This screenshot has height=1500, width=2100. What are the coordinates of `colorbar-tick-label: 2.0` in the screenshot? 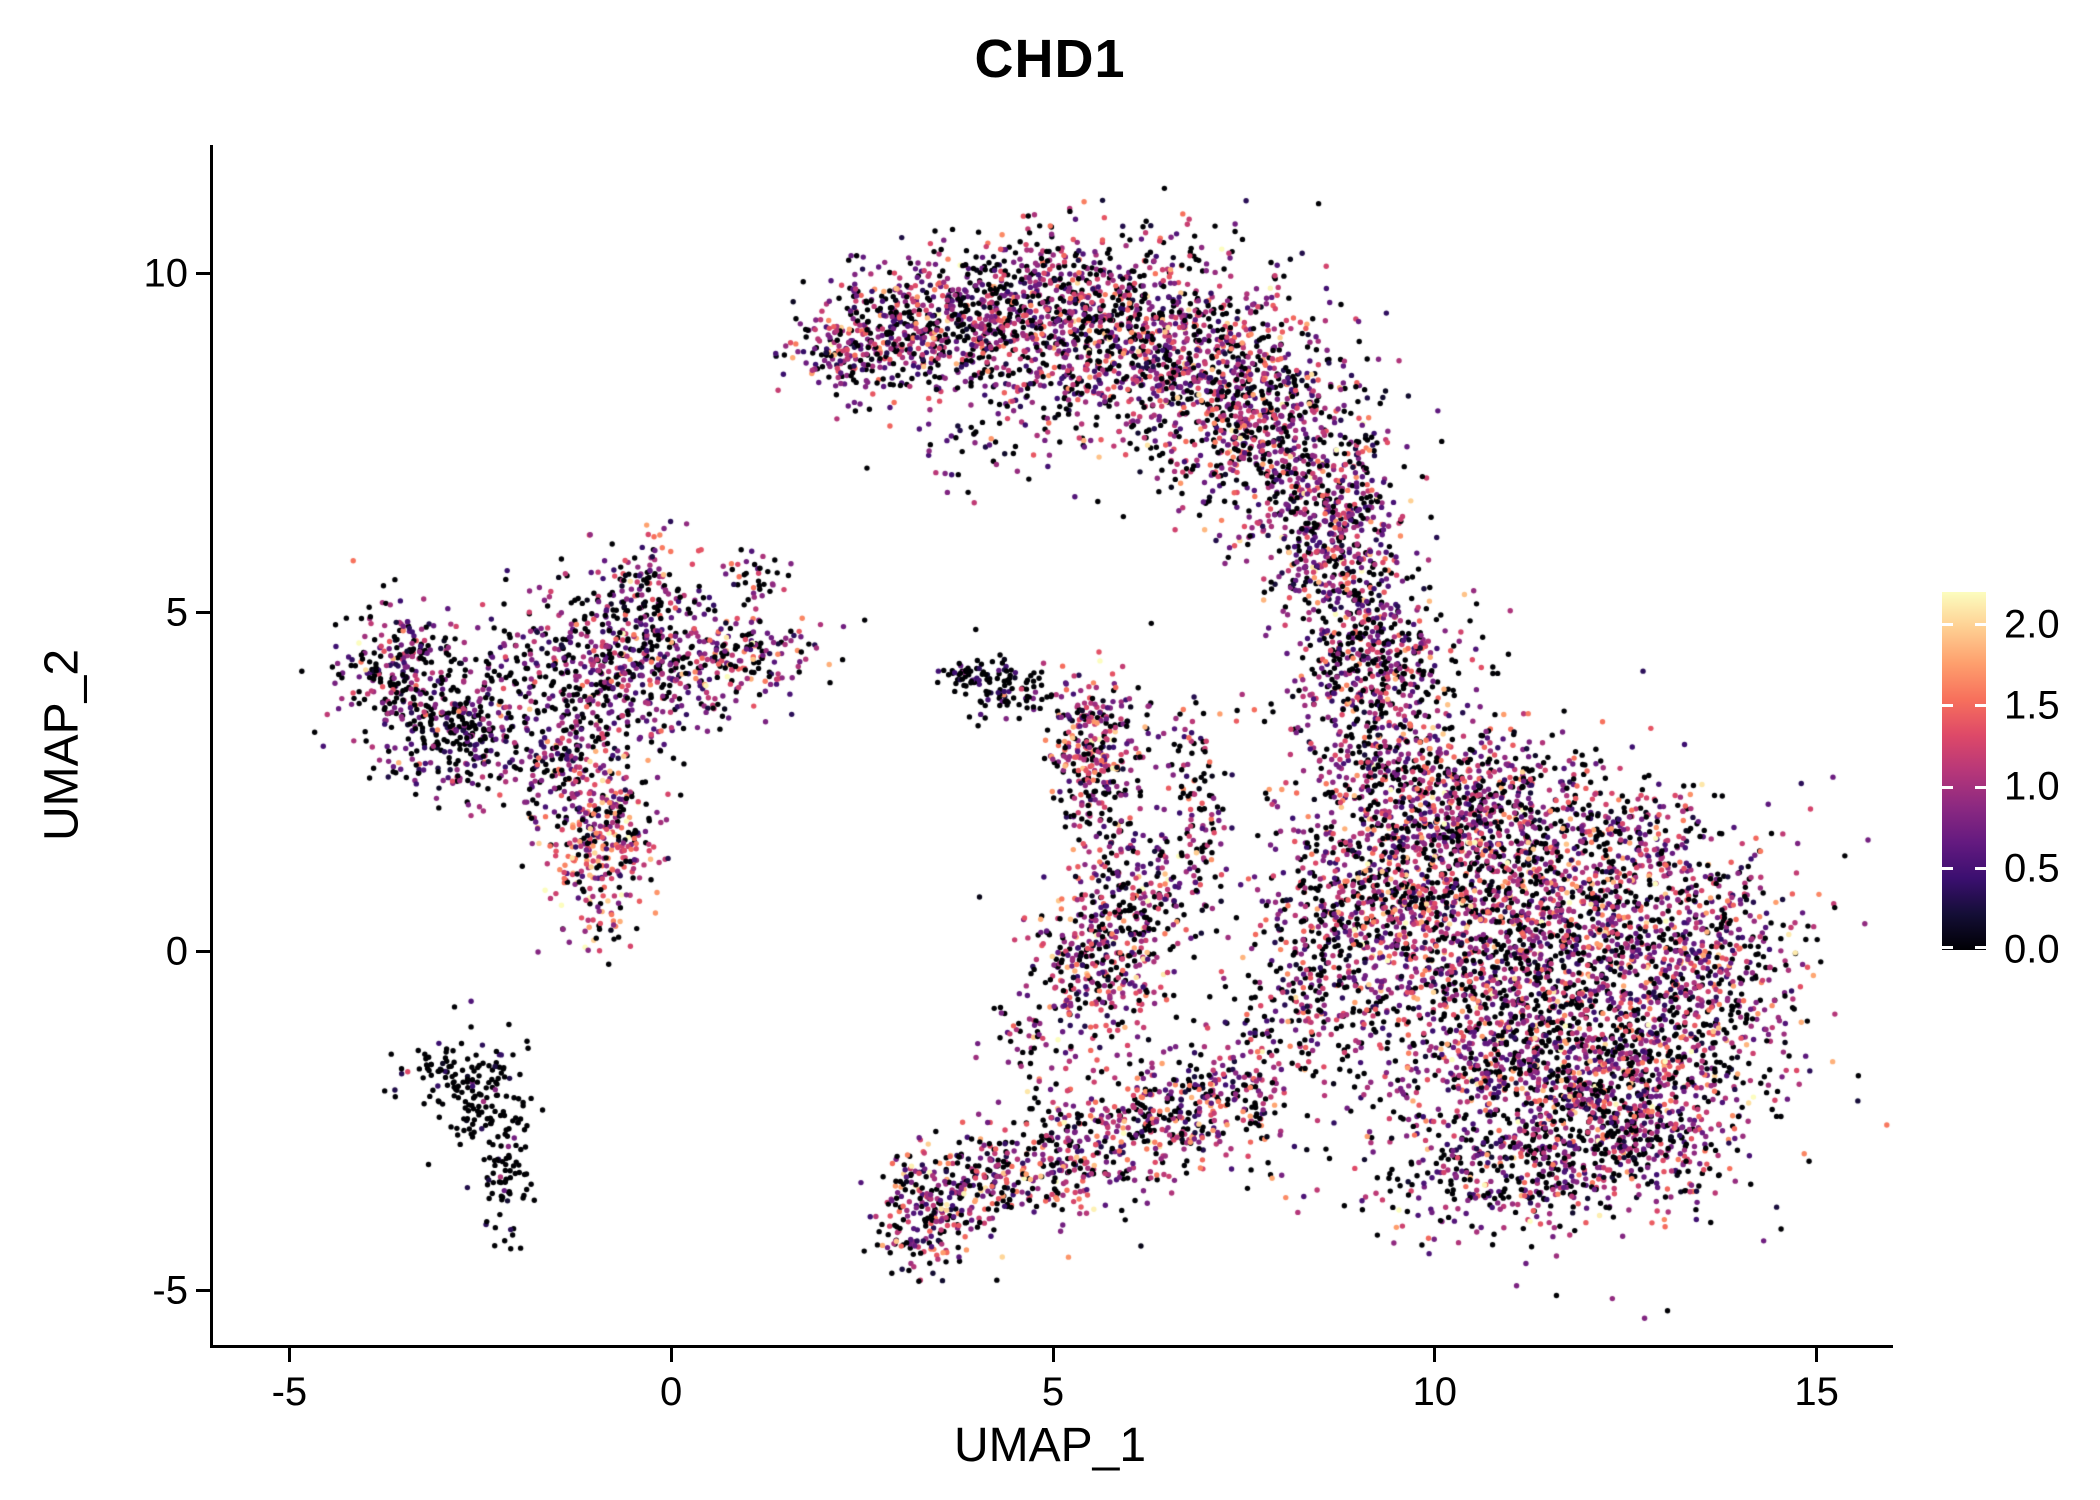 It's located at (2032, 624).